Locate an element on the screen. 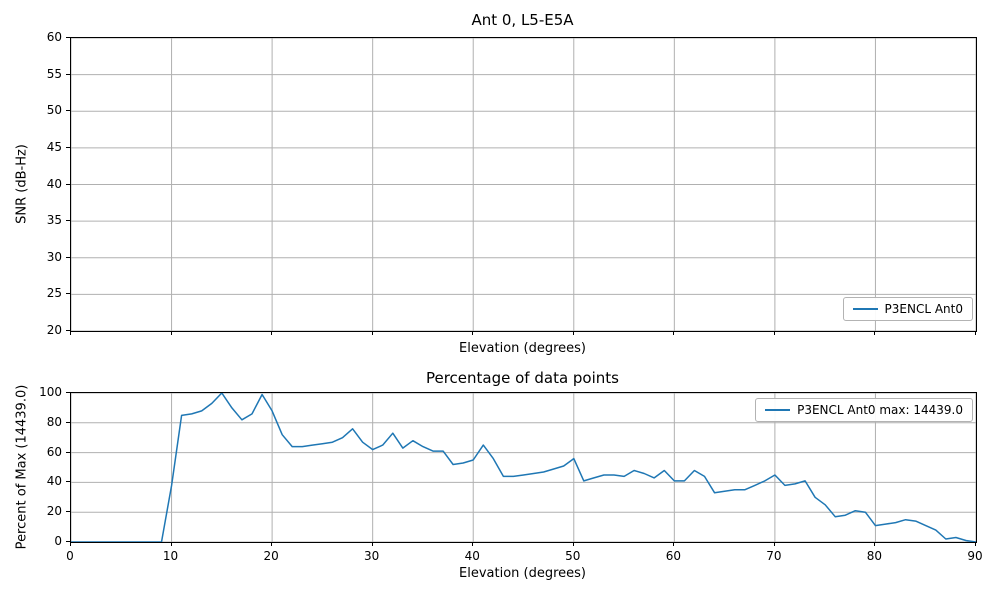  legend: P3ENCL Ant0 is located at coordinates (907, 309).